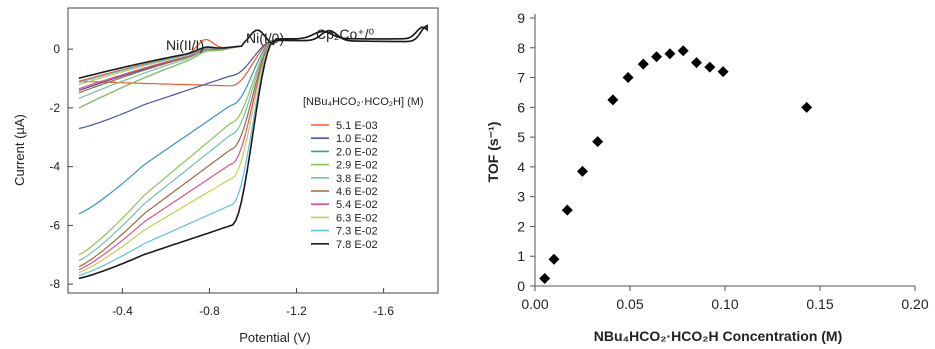  Describe the element at coordinates (819, 304) in the screenshot. I see `tof-x-tick-label: 0.15` at that location.